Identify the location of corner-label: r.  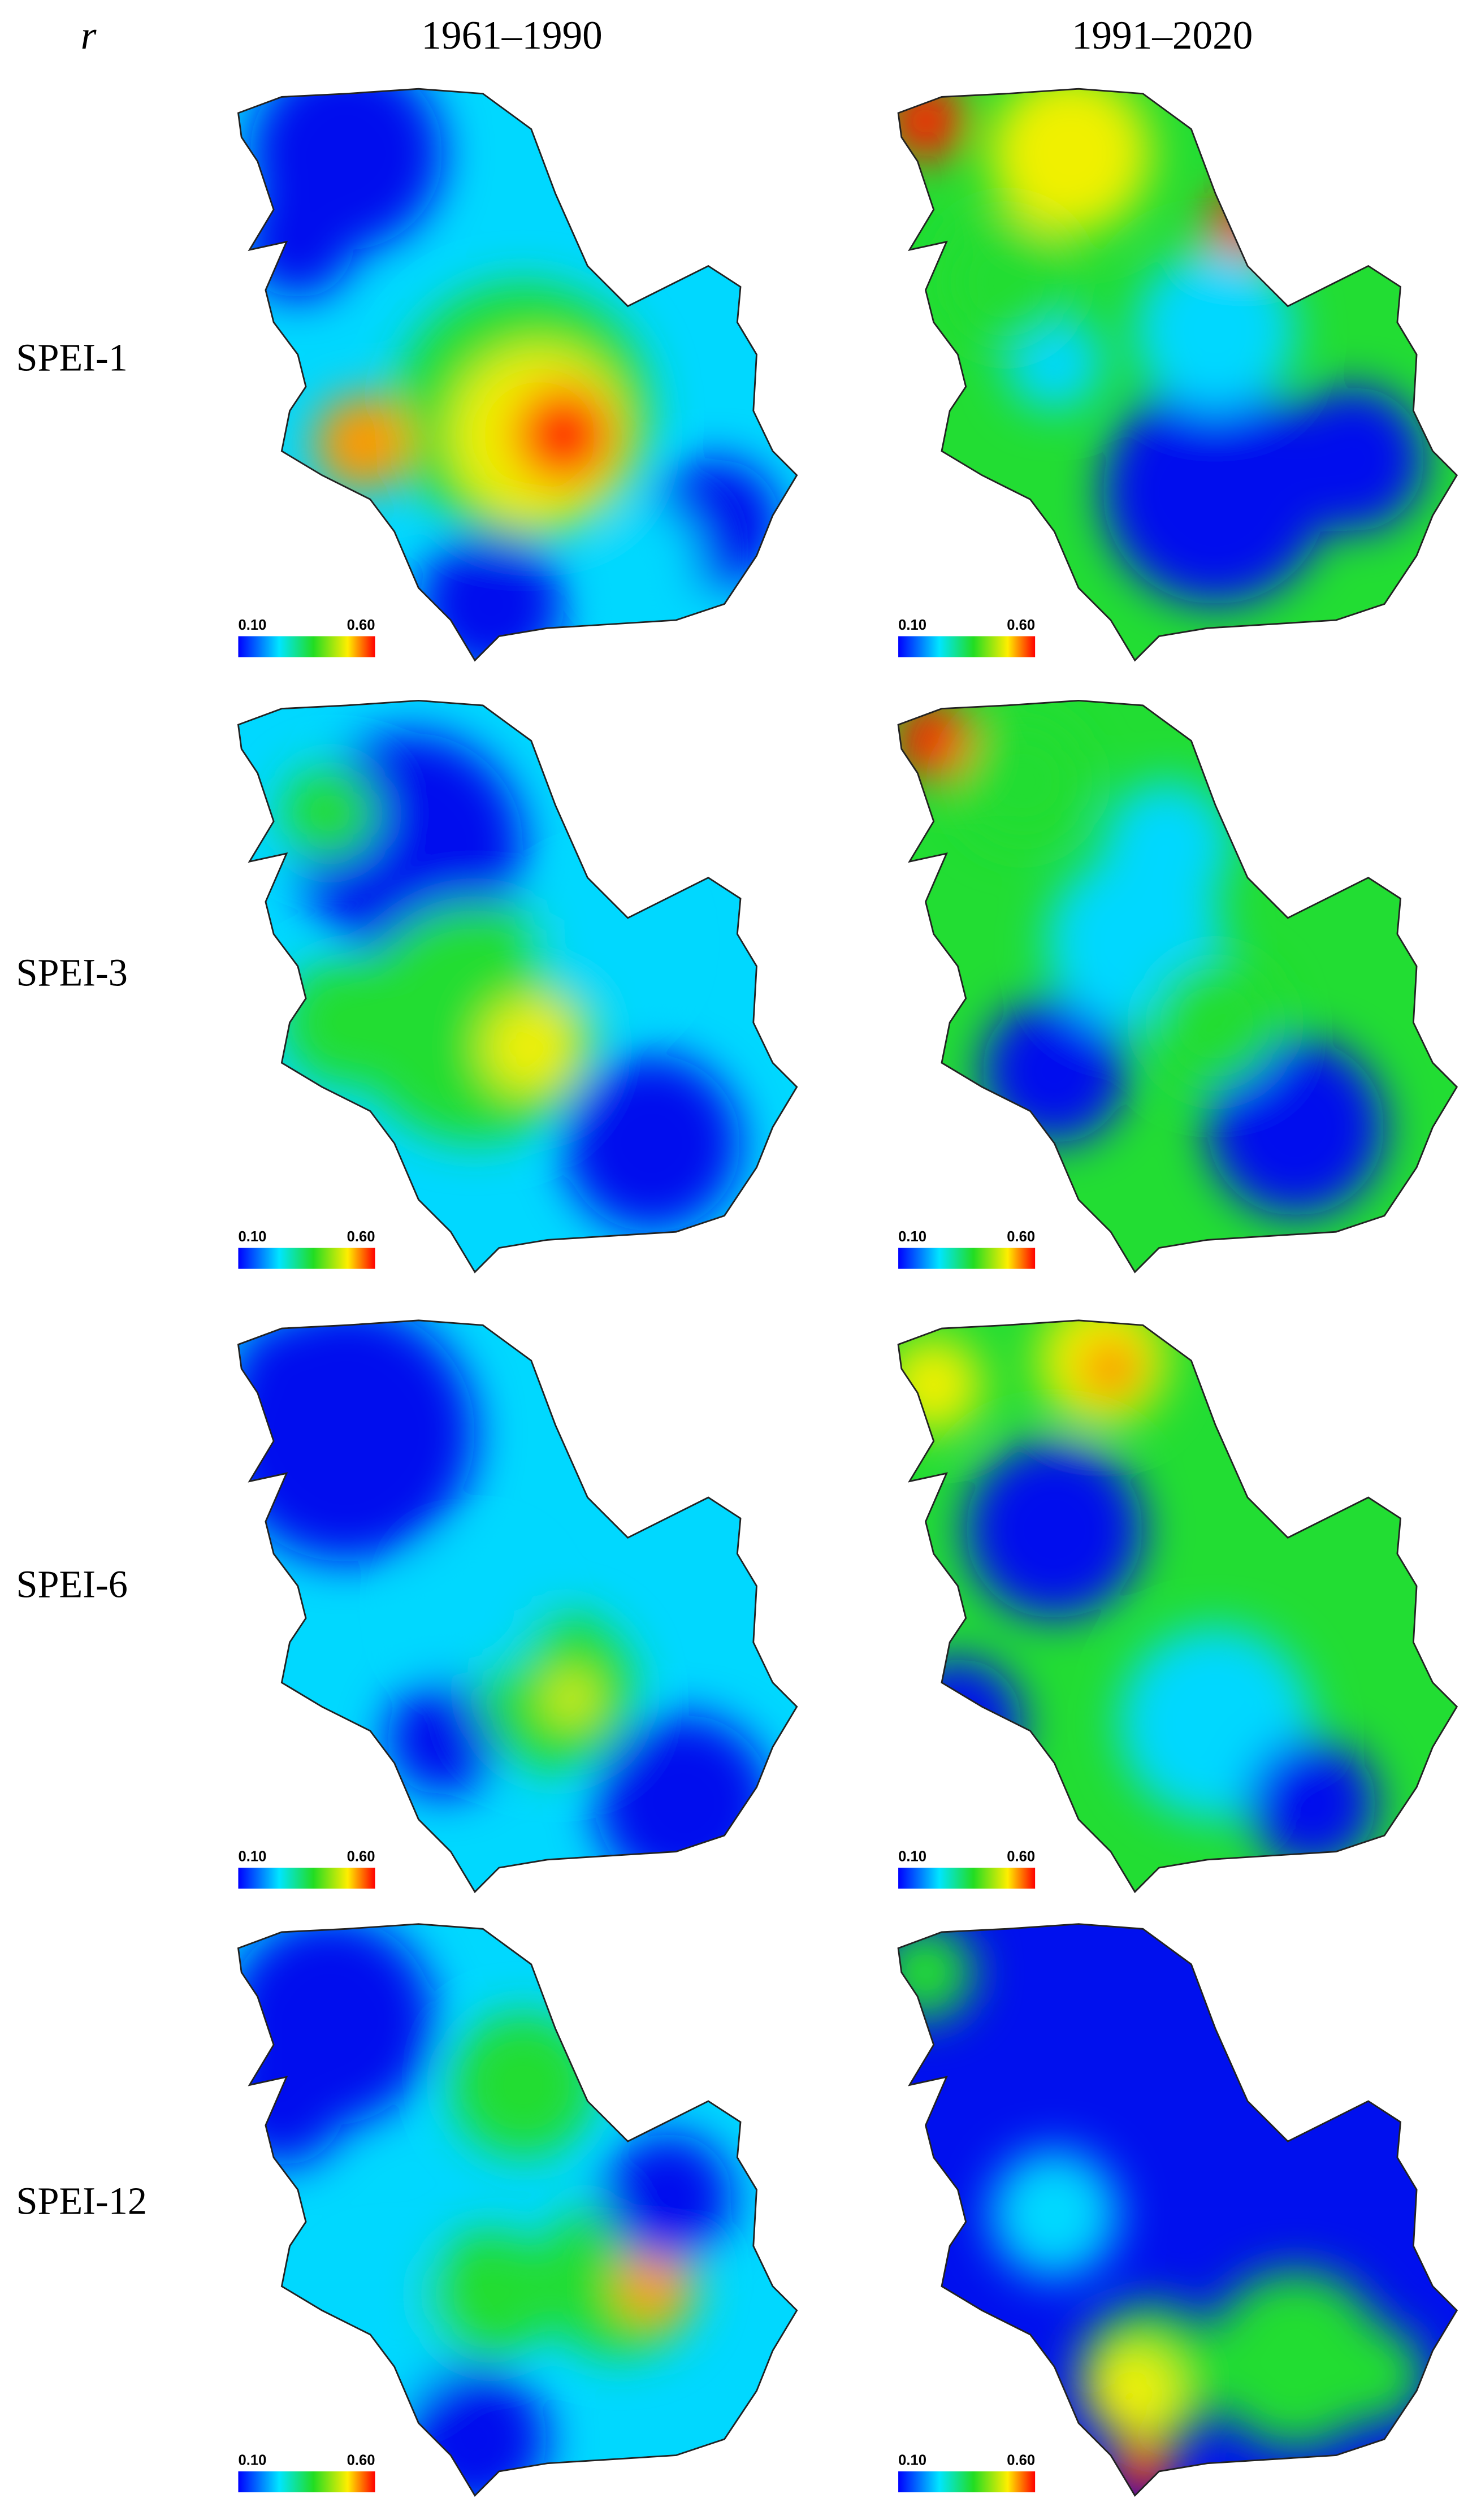
(89, 36).